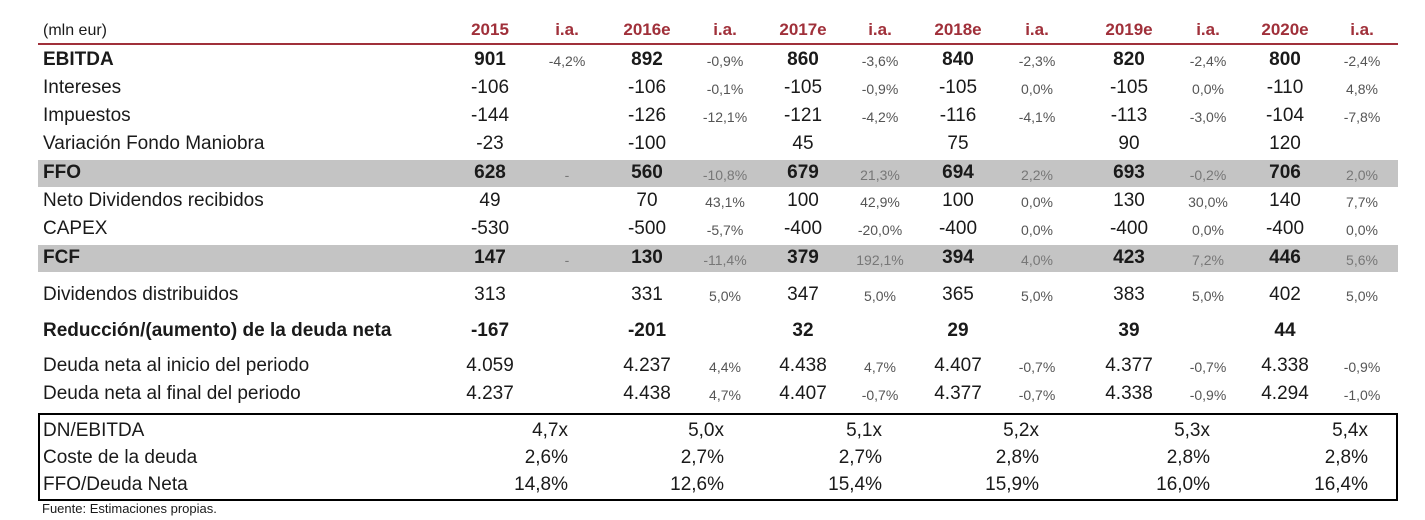 Image resolution: width=1425 pixels, height=520 pixels. I want to click on value-cell: 140, so click(1285, 200).